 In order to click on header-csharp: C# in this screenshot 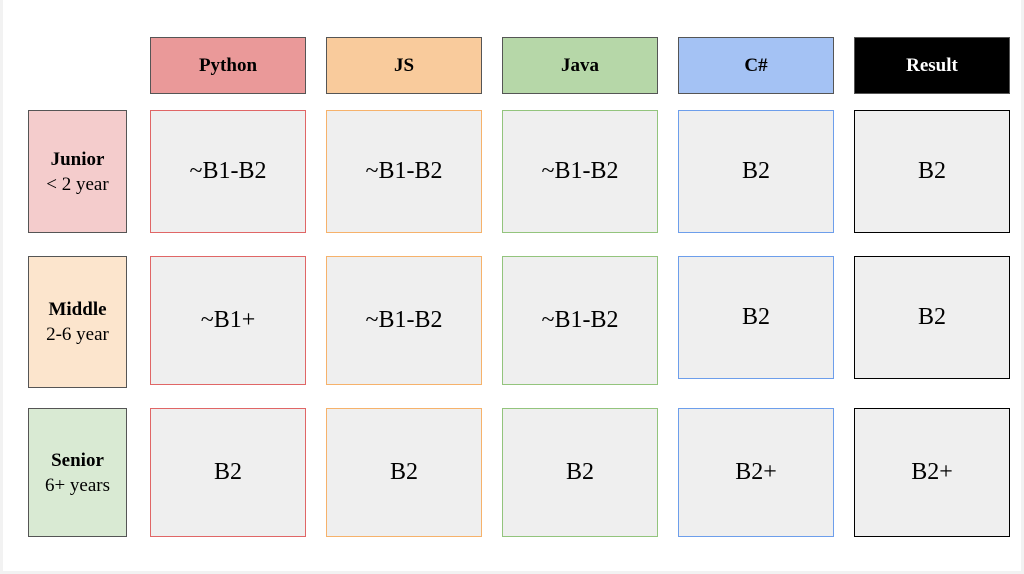, I will do `click(756, 65)`.